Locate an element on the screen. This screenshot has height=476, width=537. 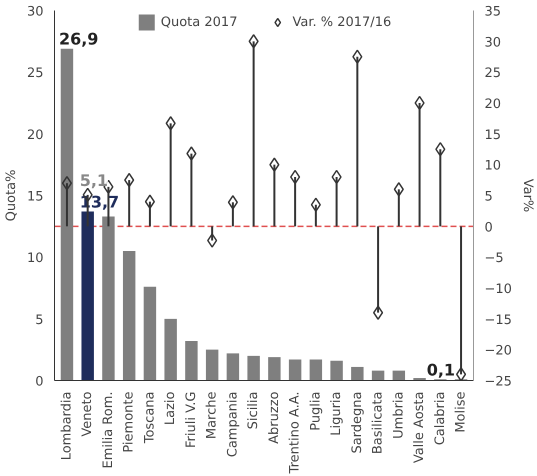
x-tick-label: Marche is located at coordinates (212, 415).